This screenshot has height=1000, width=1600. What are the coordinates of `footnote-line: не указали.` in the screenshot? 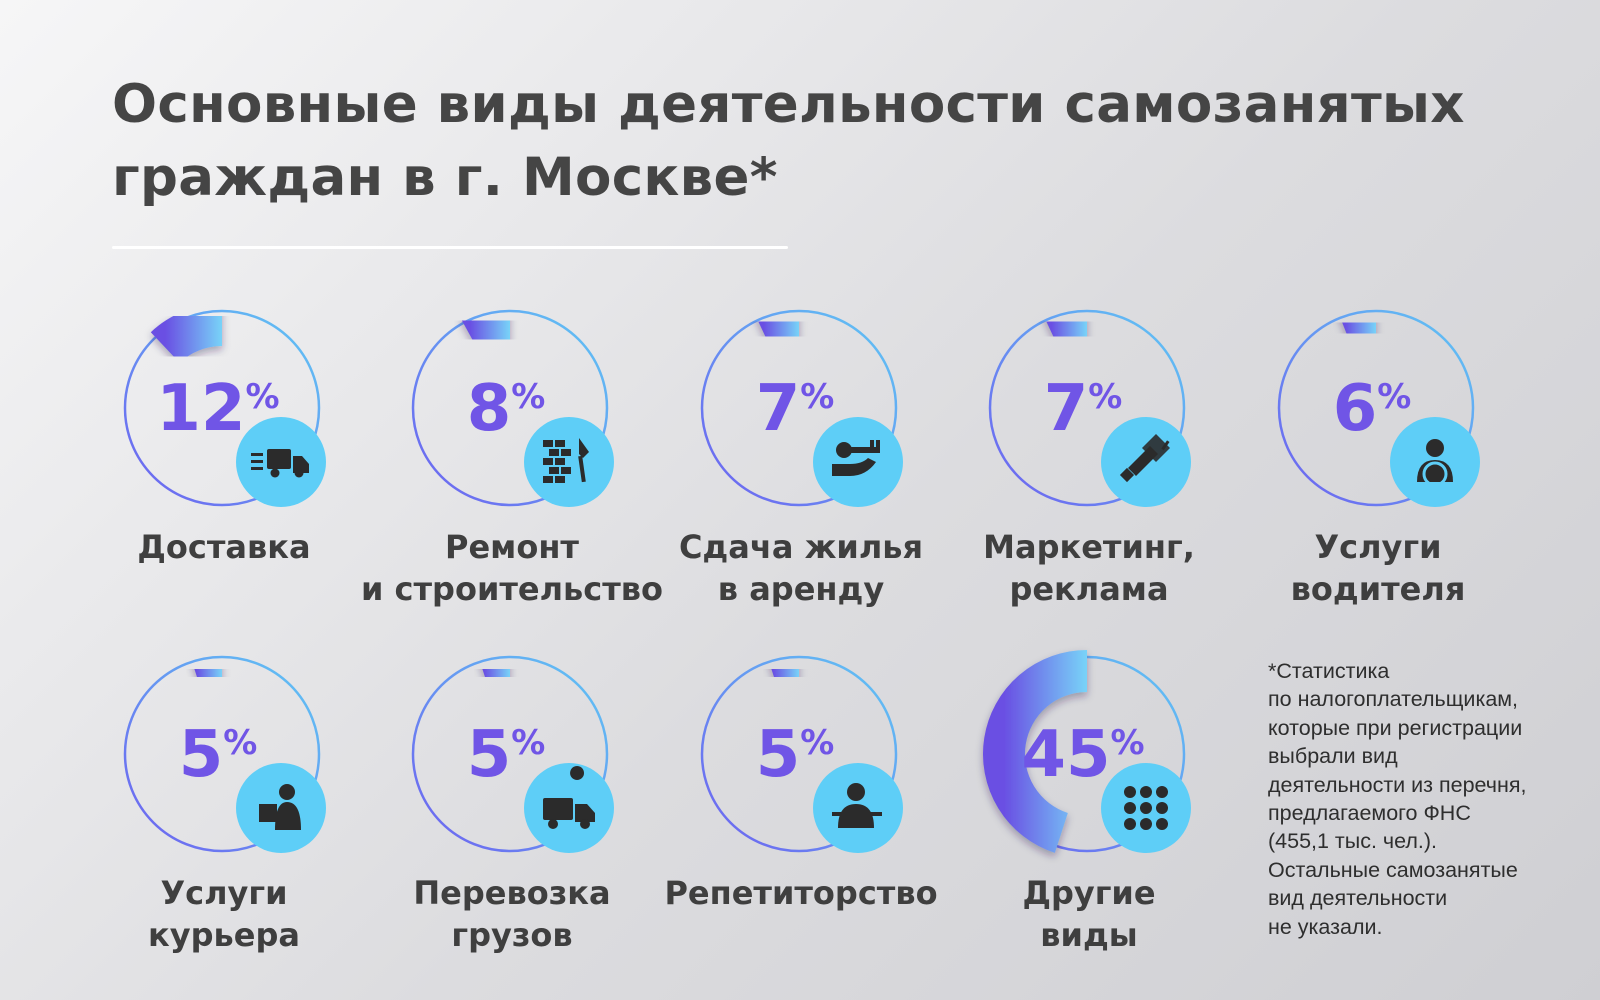 It's located at (1325, 926).